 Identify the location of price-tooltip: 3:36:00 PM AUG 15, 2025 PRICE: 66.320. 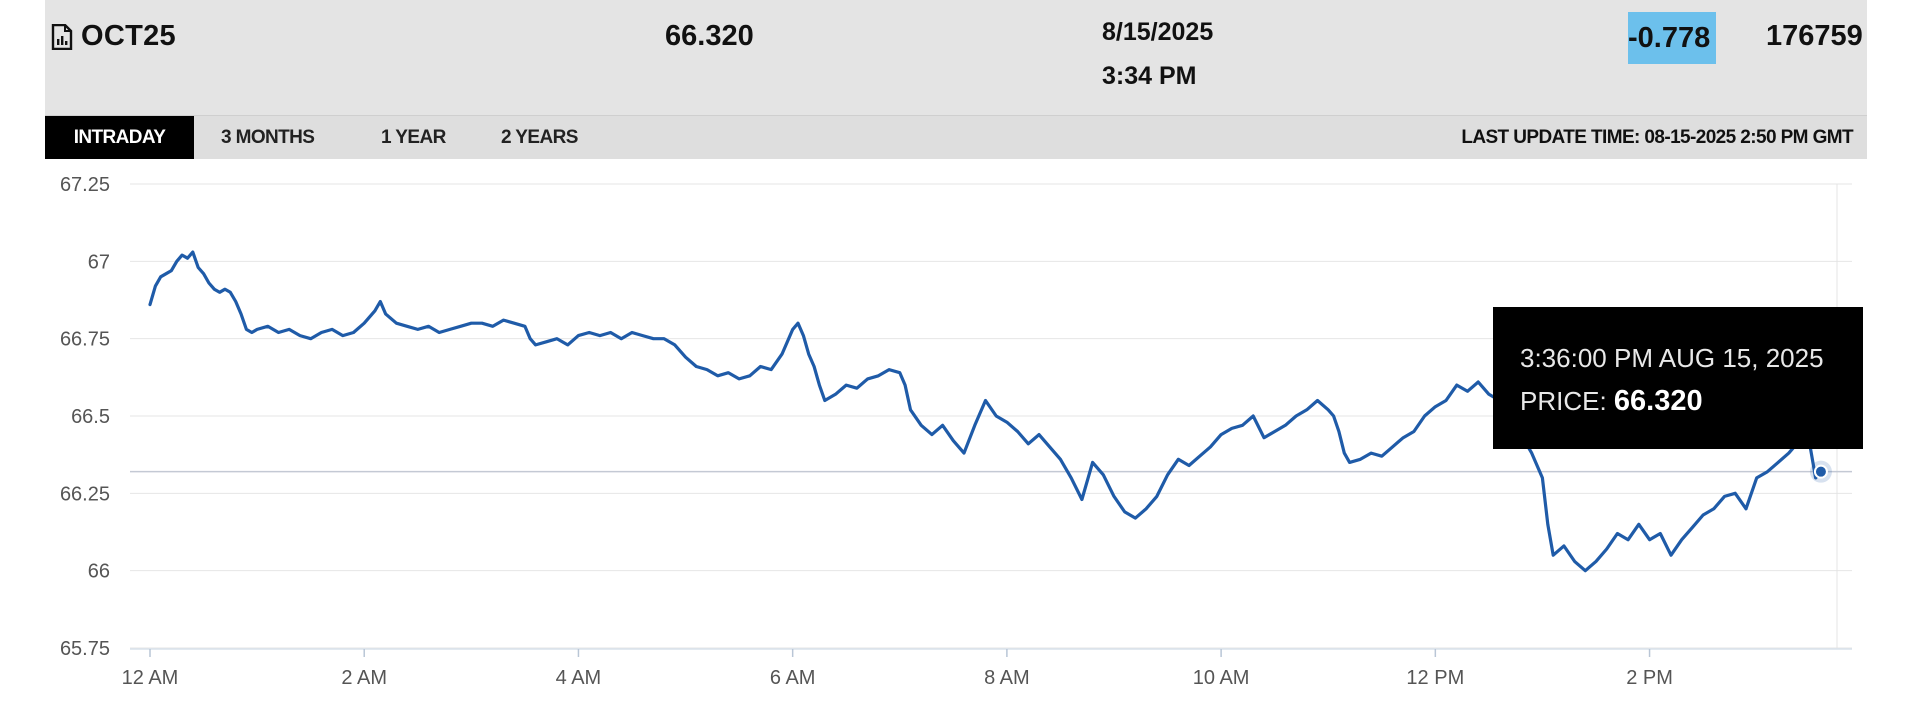
(1678, 378).